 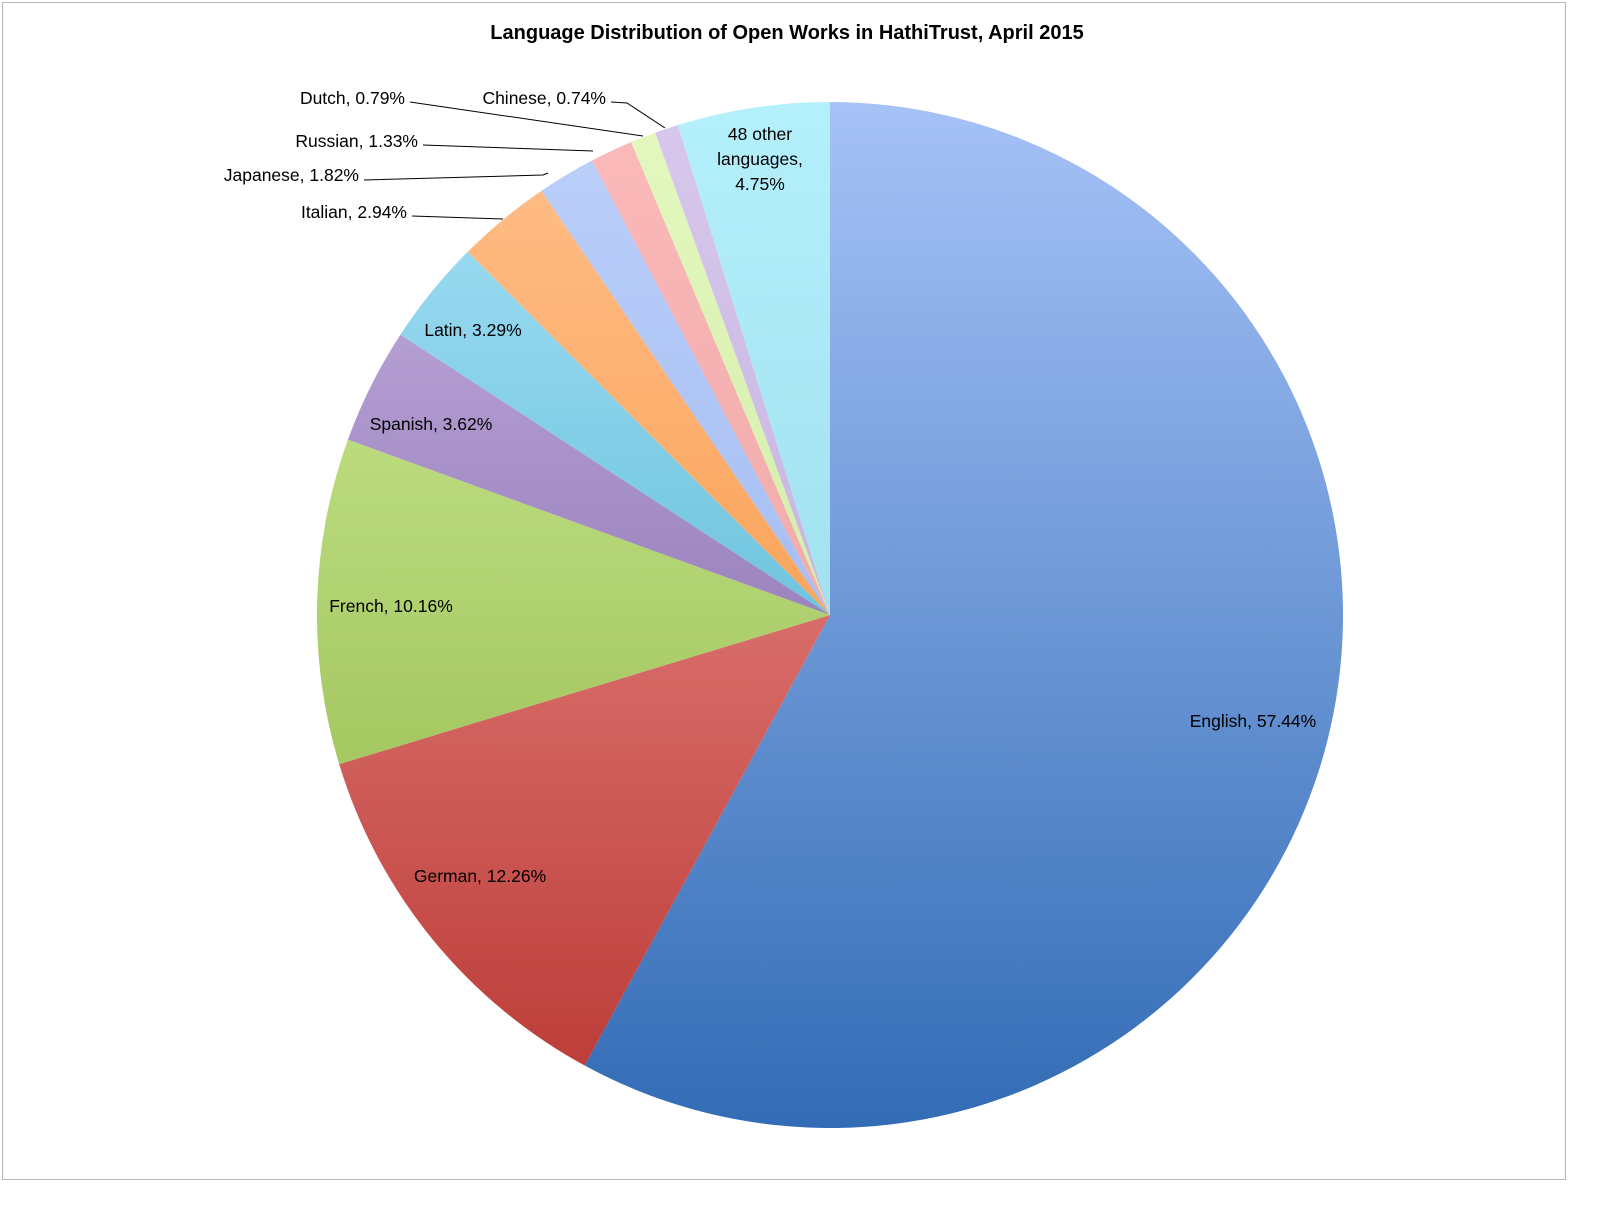 I want to click on pie-slice-russian, so click(x=711, y=378).